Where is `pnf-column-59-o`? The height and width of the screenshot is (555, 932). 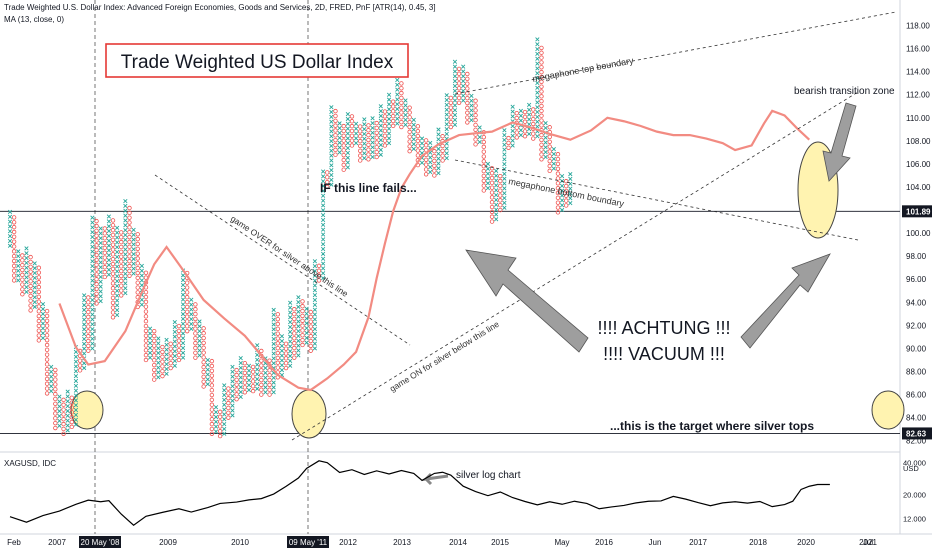
pnf-column-59-o is located at coordinates (253, 379).